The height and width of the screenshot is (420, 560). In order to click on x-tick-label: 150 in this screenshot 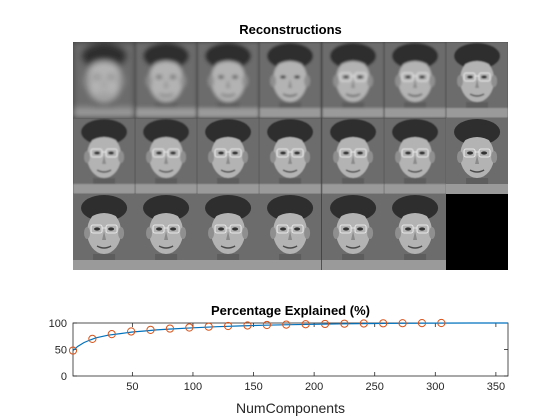, I will do `click(253, 387)`.